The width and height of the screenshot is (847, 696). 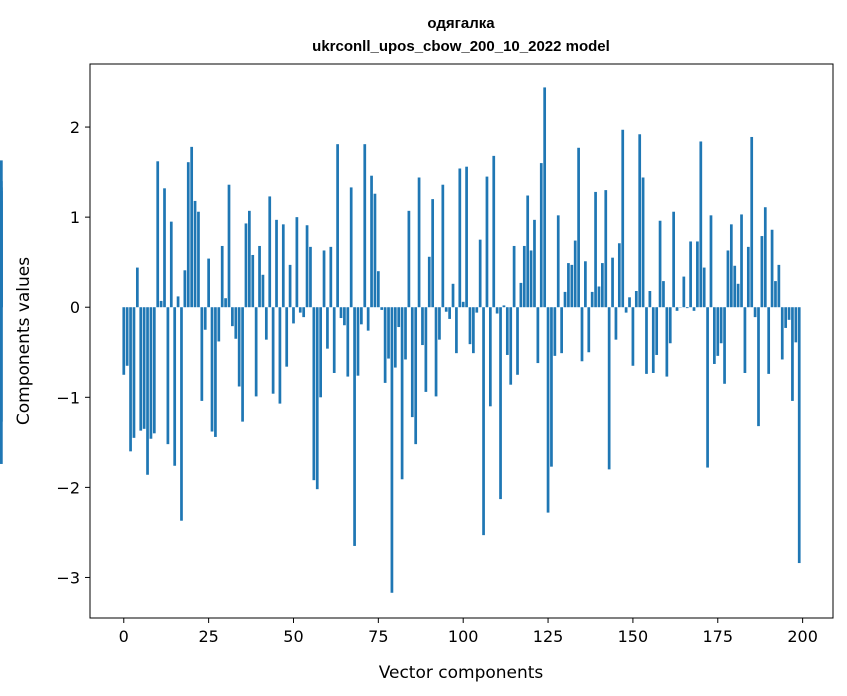 I want to click on y-tick-label: 0, so click(x=75, y=307).